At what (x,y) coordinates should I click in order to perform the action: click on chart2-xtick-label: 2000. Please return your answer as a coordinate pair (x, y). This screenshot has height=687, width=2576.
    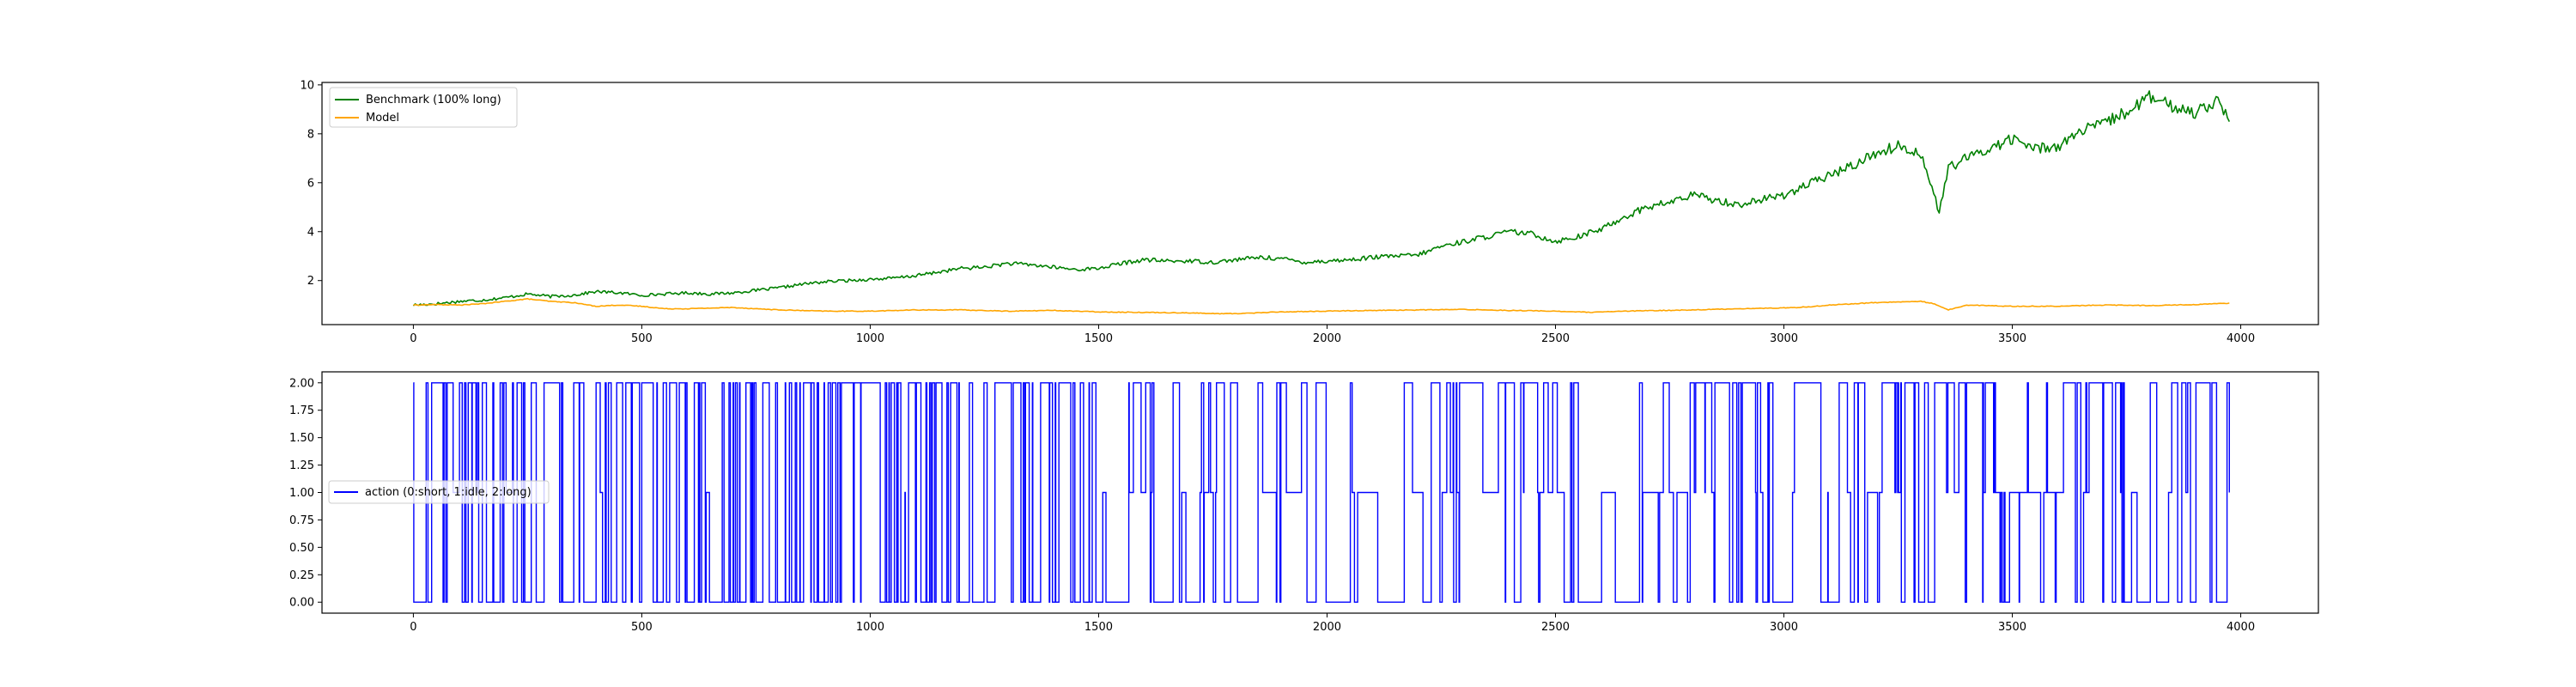
    Looking at the image, I should click on (1327, 627).